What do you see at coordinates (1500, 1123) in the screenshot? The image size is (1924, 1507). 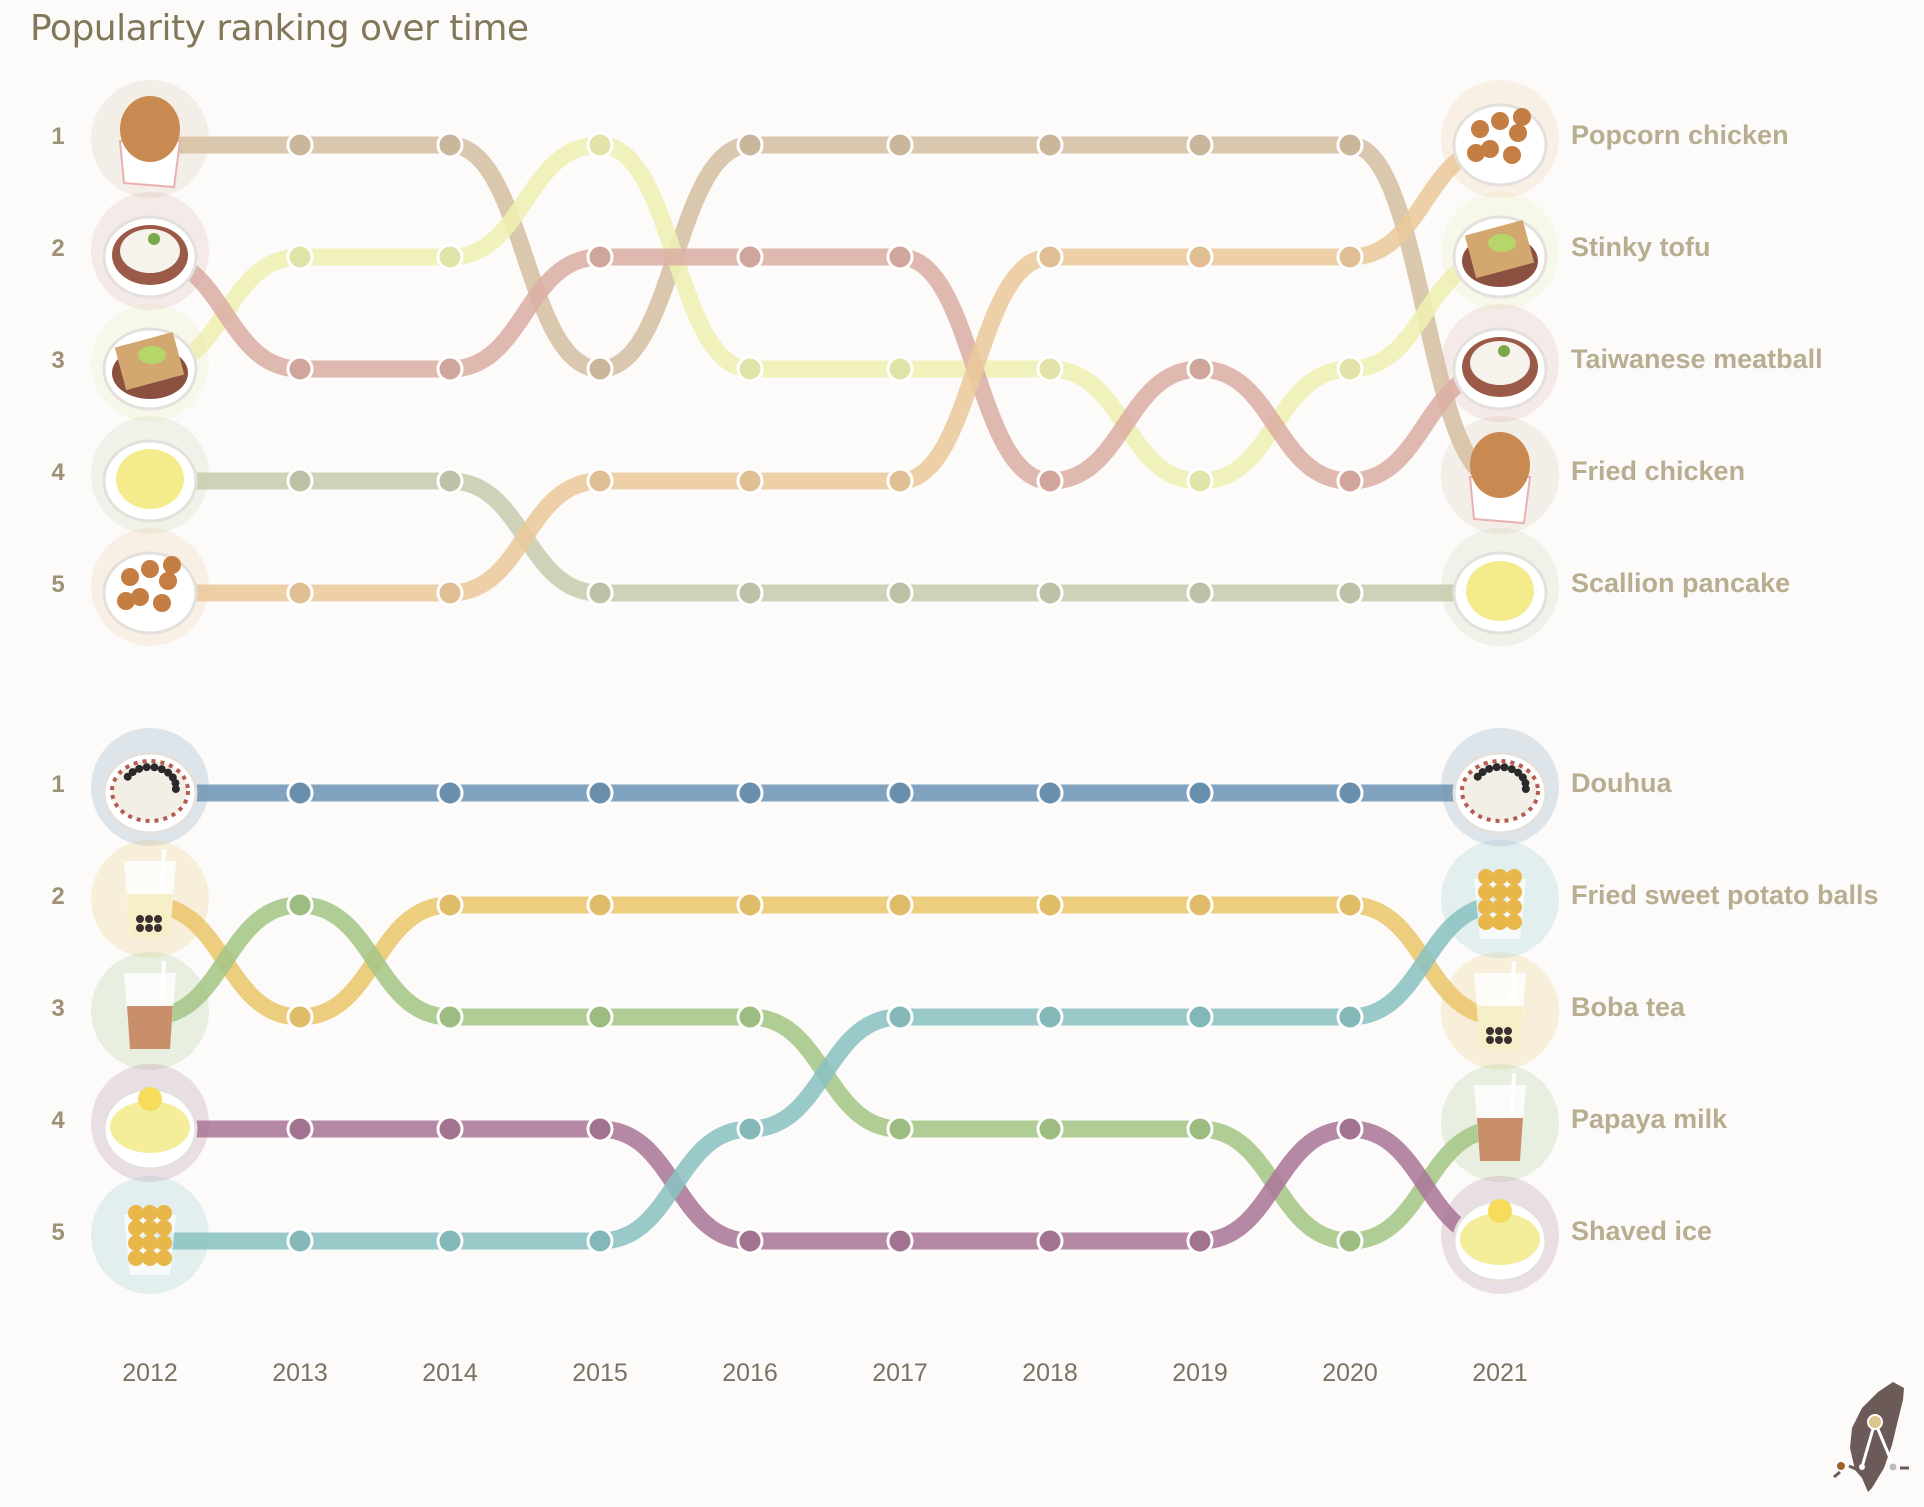 I see `papaya-milk-icon` at bounding box center [1500, 1123].